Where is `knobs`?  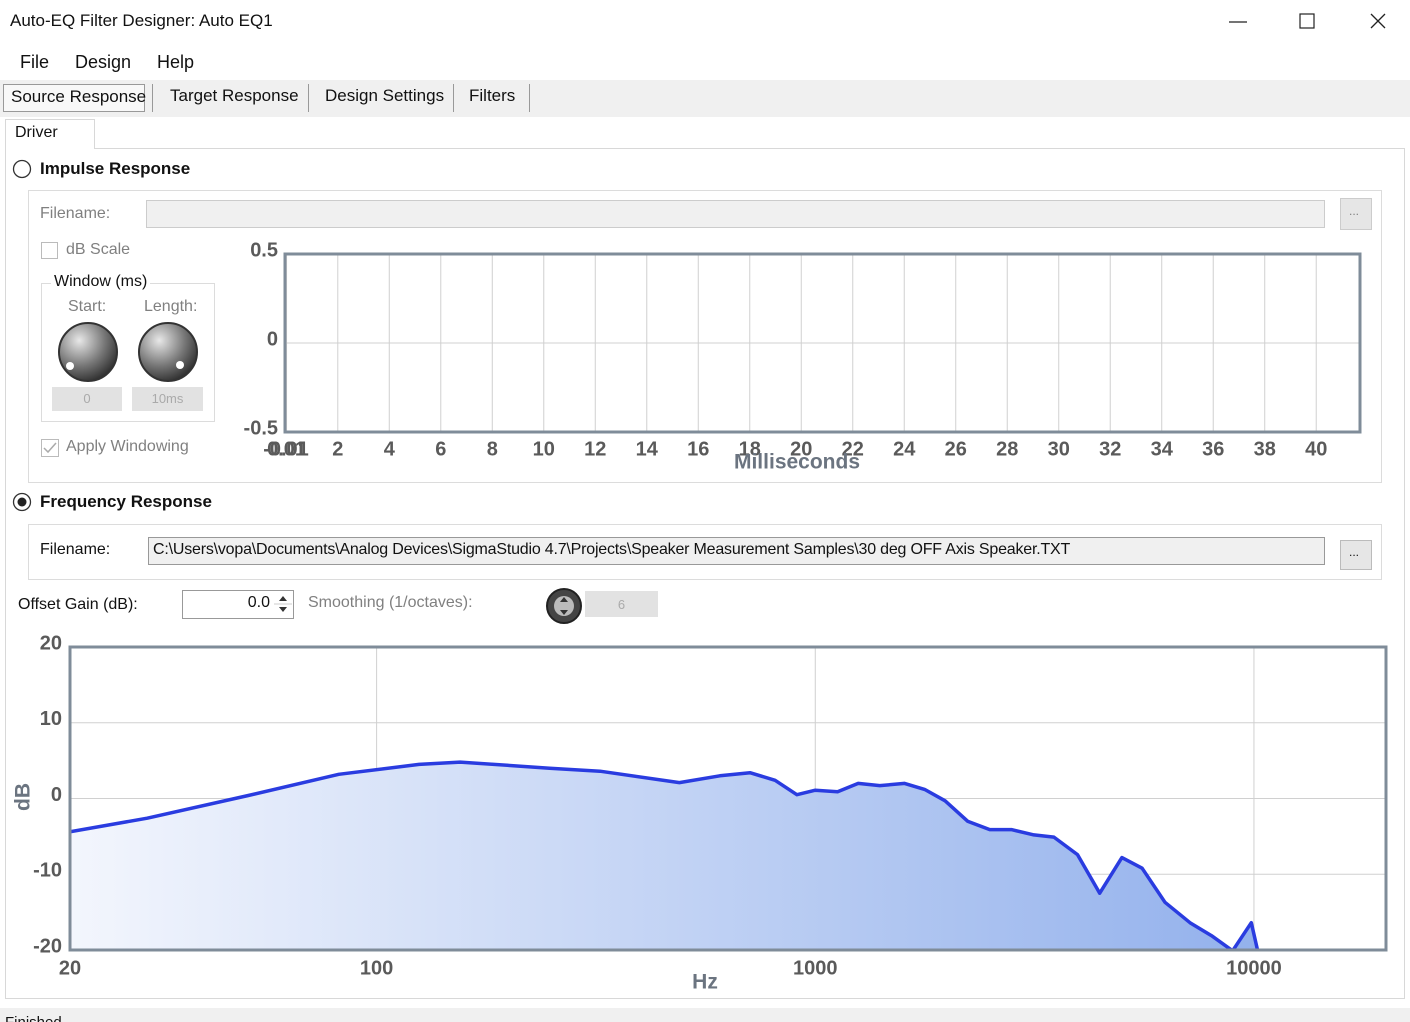 knobs is located at coordinates (128, 352).